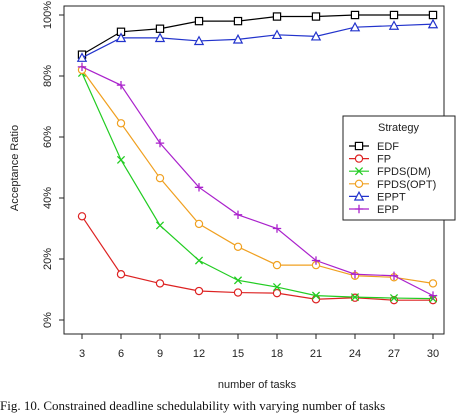 The height and width of the screenshot is (415, 474). What do you see at coordinates (384, 160) in the screenshot?
I see `legend-label: FP` at bounding box center [384, 160].